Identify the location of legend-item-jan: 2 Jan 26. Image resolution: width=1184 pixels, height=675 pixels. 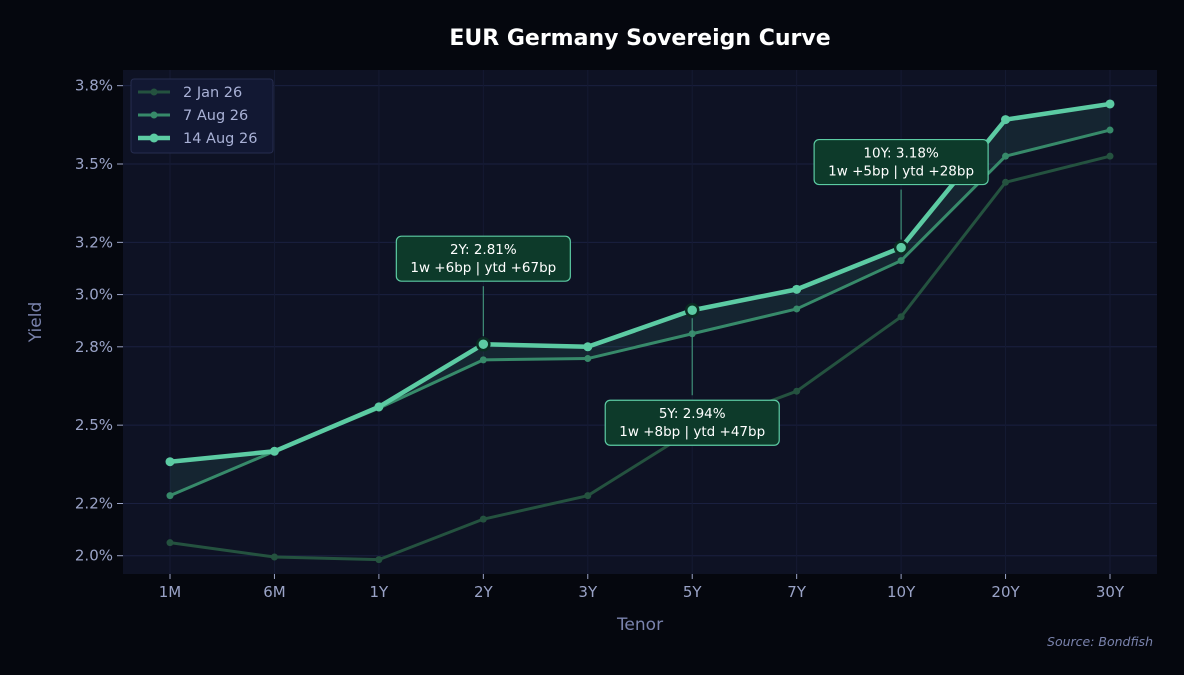
(190, 93).